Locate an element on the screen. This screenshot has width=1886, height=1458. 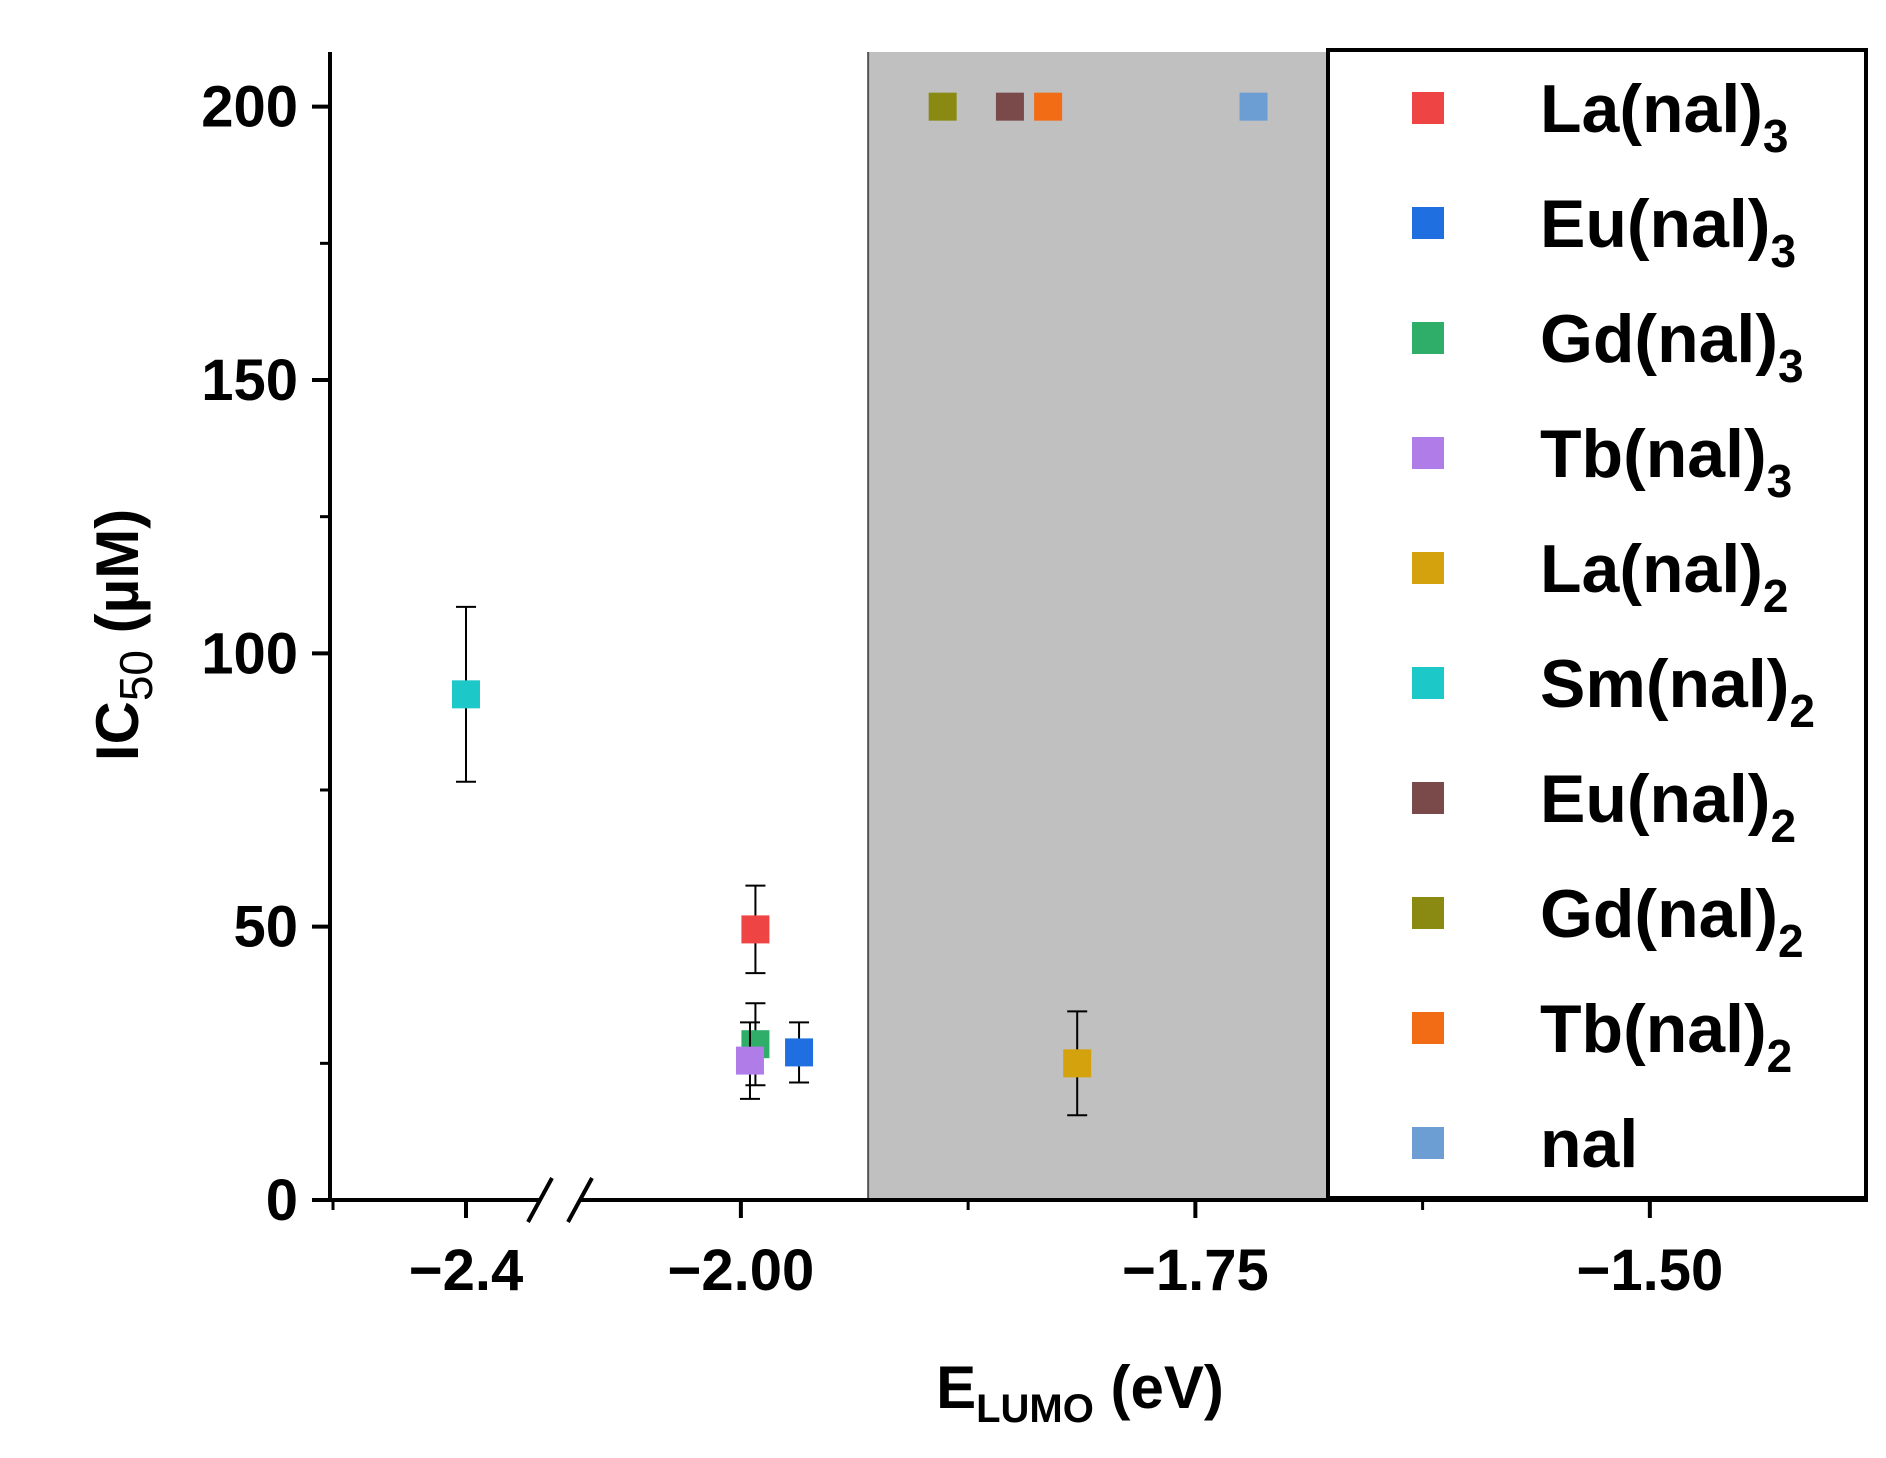
legend-label: Gd(nal)2 is located at coordinates (1672, 921).